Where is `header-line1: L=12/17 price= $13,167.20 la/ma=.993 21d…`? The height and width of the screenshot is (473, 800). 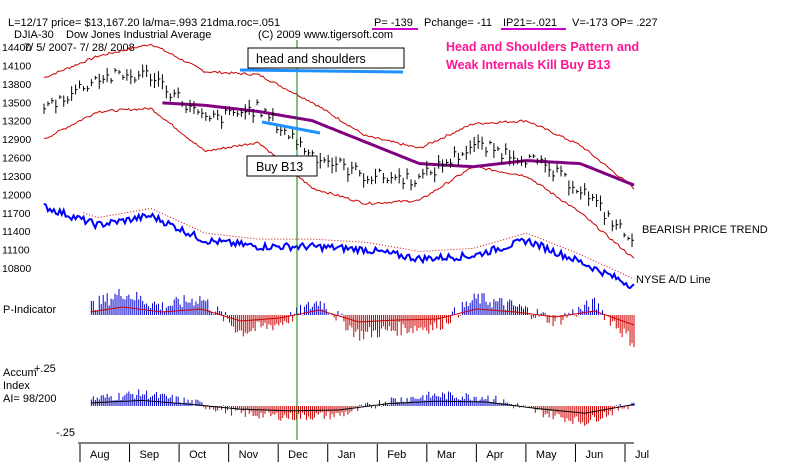 header-line1: L=12/17 price= $13,167.20 la/ma=.993 21d… is located at coordinates (144, 23).